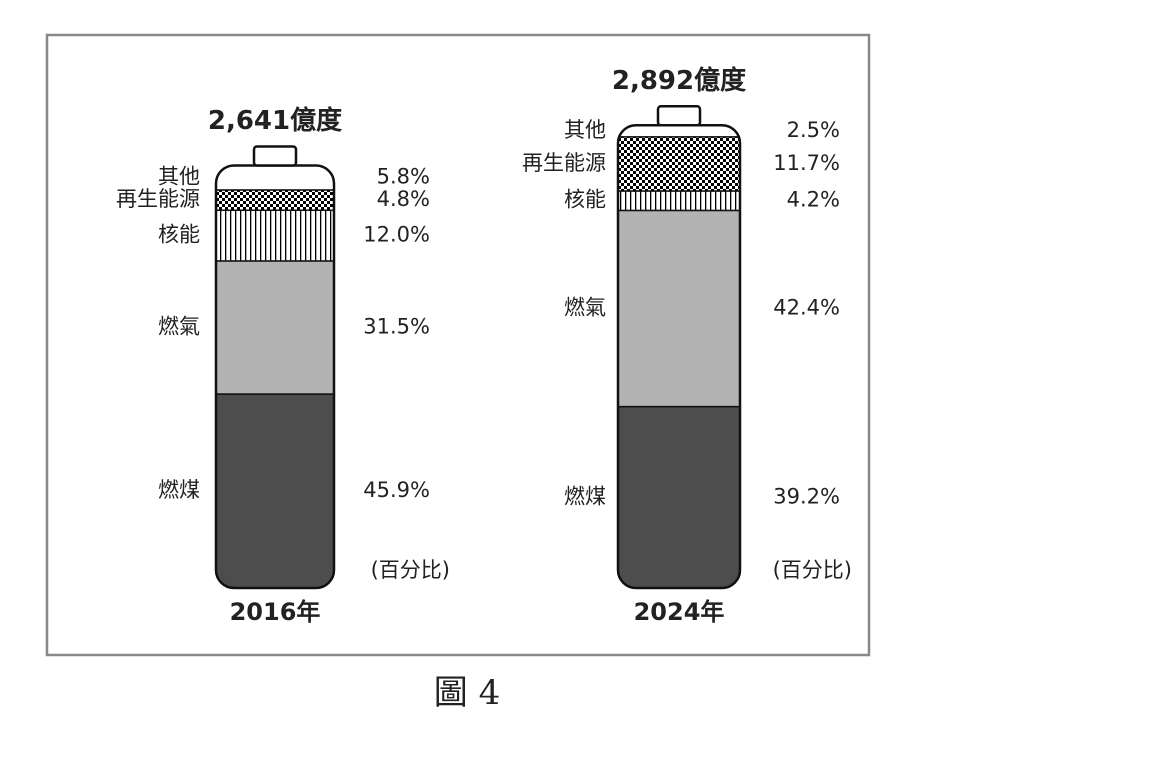 This screenshot has height=760, width=1161. I want to click on x-tick-label: 2016年, so click(275, 612).